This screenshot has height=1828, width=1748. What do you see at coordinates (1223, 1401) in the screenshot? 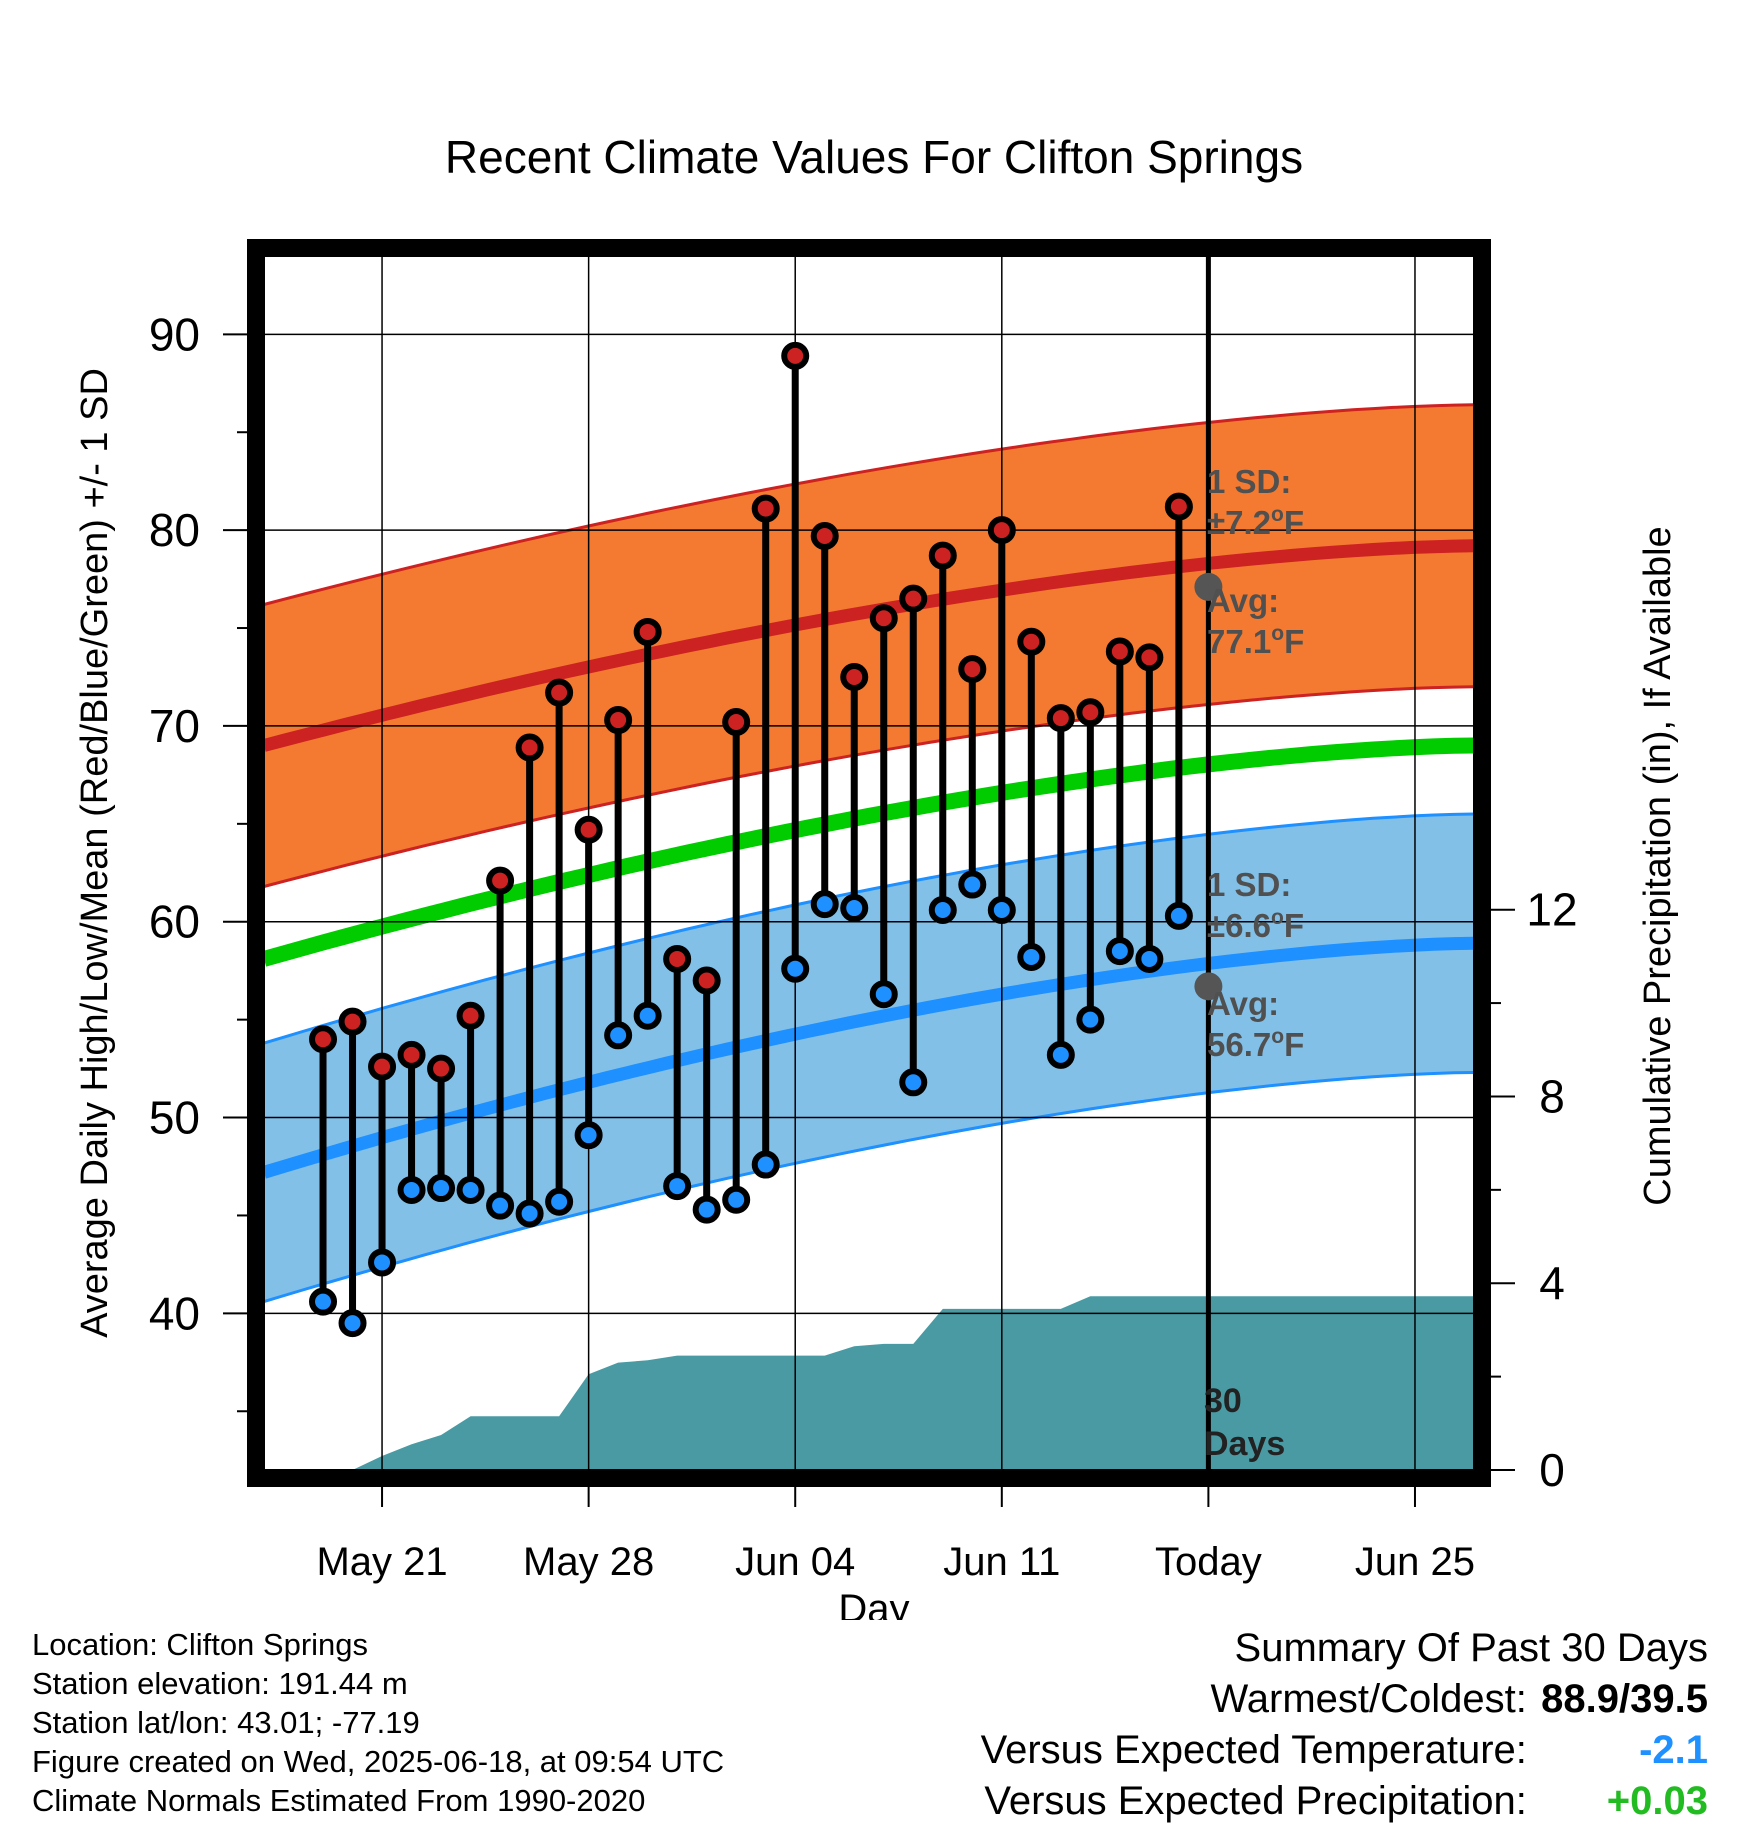
I see `days-label-number: 30` at bounding box center [1223, 1401].